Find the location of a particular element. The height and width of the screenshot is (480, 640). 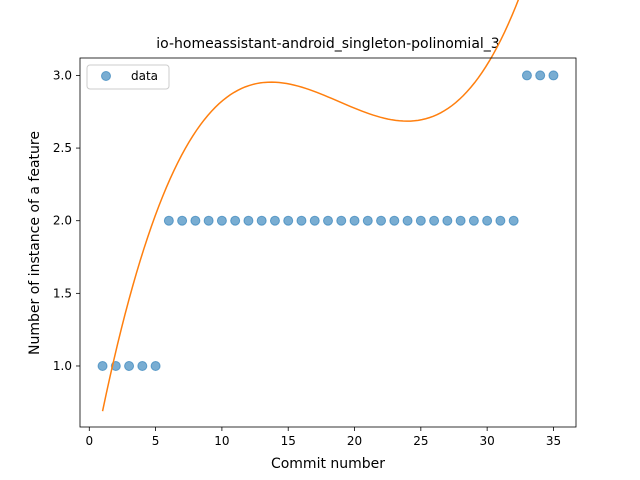

x-axis-ticks: 0 5 10 15 20 25 30 35 is located at coordinates (323, 437).